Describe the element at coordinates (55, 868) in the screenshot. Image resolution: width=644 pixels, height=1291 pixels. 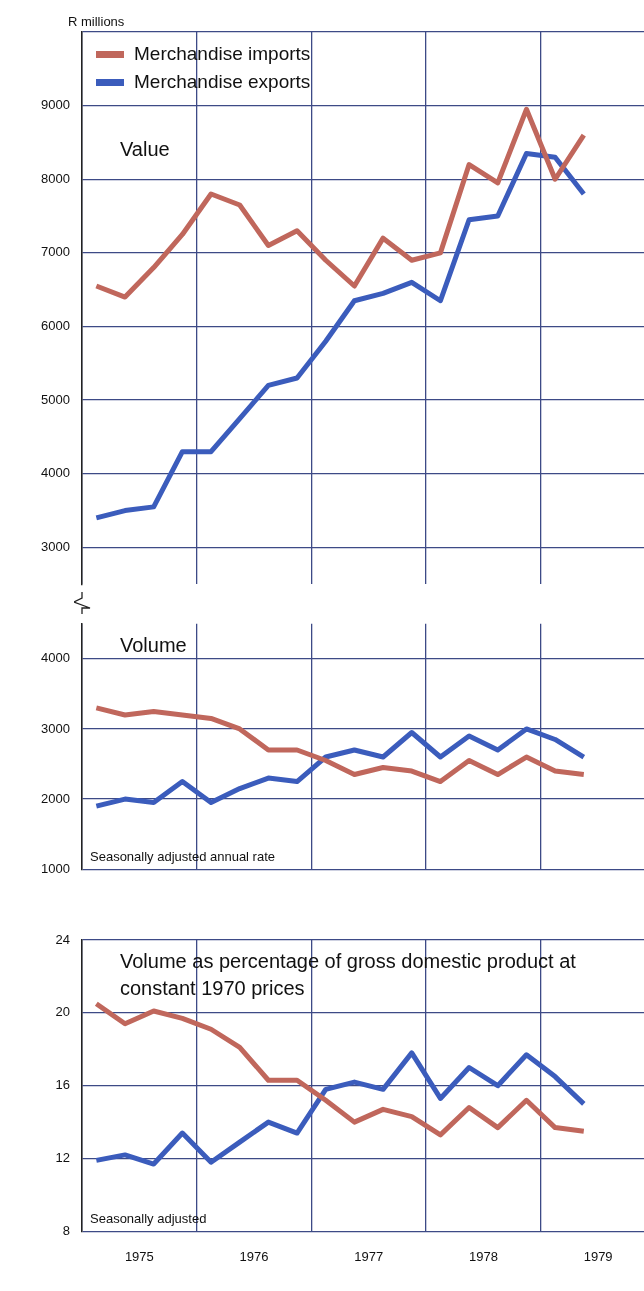
I see `y-tick-label: 1000` at that location.